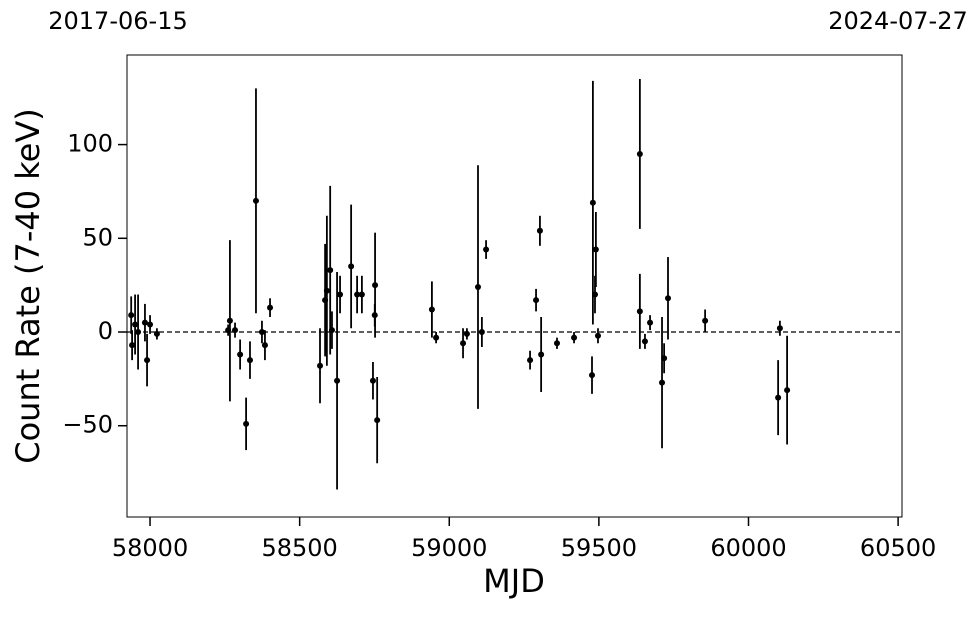 The height and width of the screenshot is (617, 980). I want to click on y-tick-label: 50, so click(97, 237).